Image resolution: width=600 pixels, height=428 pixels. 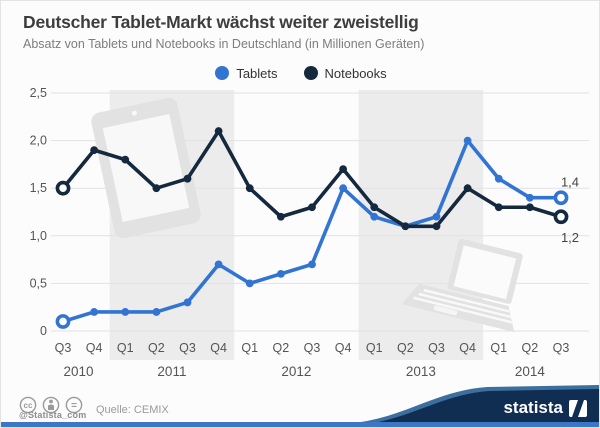 What do you see at coordinates (38, 283) in the screenshot?
I see `y-tick-label: 0,5` at bounding box center [38, 283].